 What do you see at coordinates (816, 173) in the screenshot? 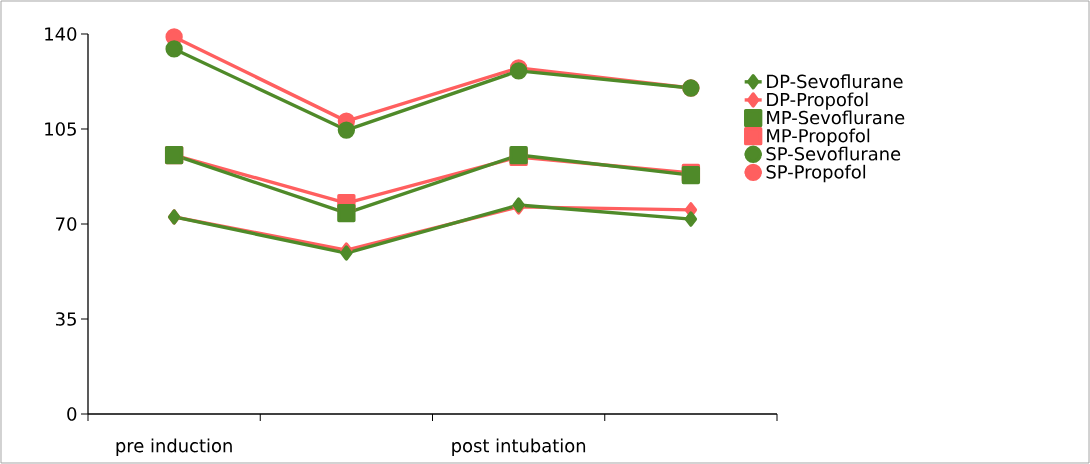
I see `legend-label: SP-Propofol` at bounding box center [816, 173].